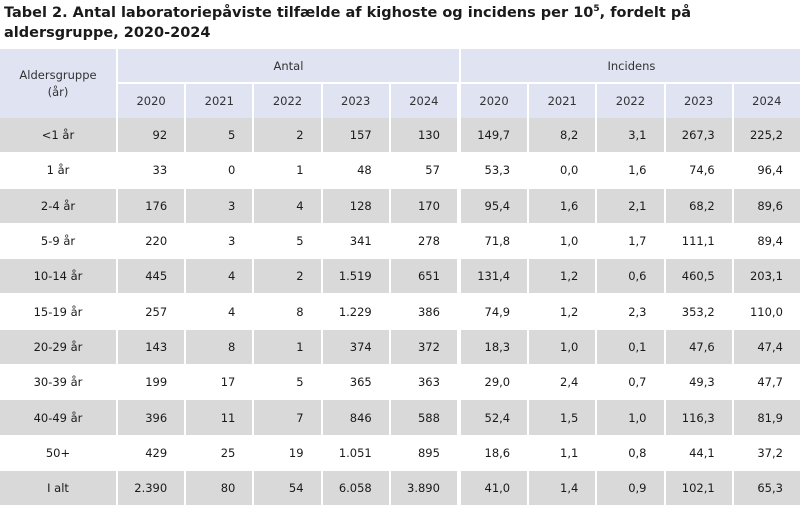 This screenshot has width=800, height=506. What do you see at coordinates (356, 347) in the screenshot?
I see `antal-cell: 374` at bounding box center [356, 347].